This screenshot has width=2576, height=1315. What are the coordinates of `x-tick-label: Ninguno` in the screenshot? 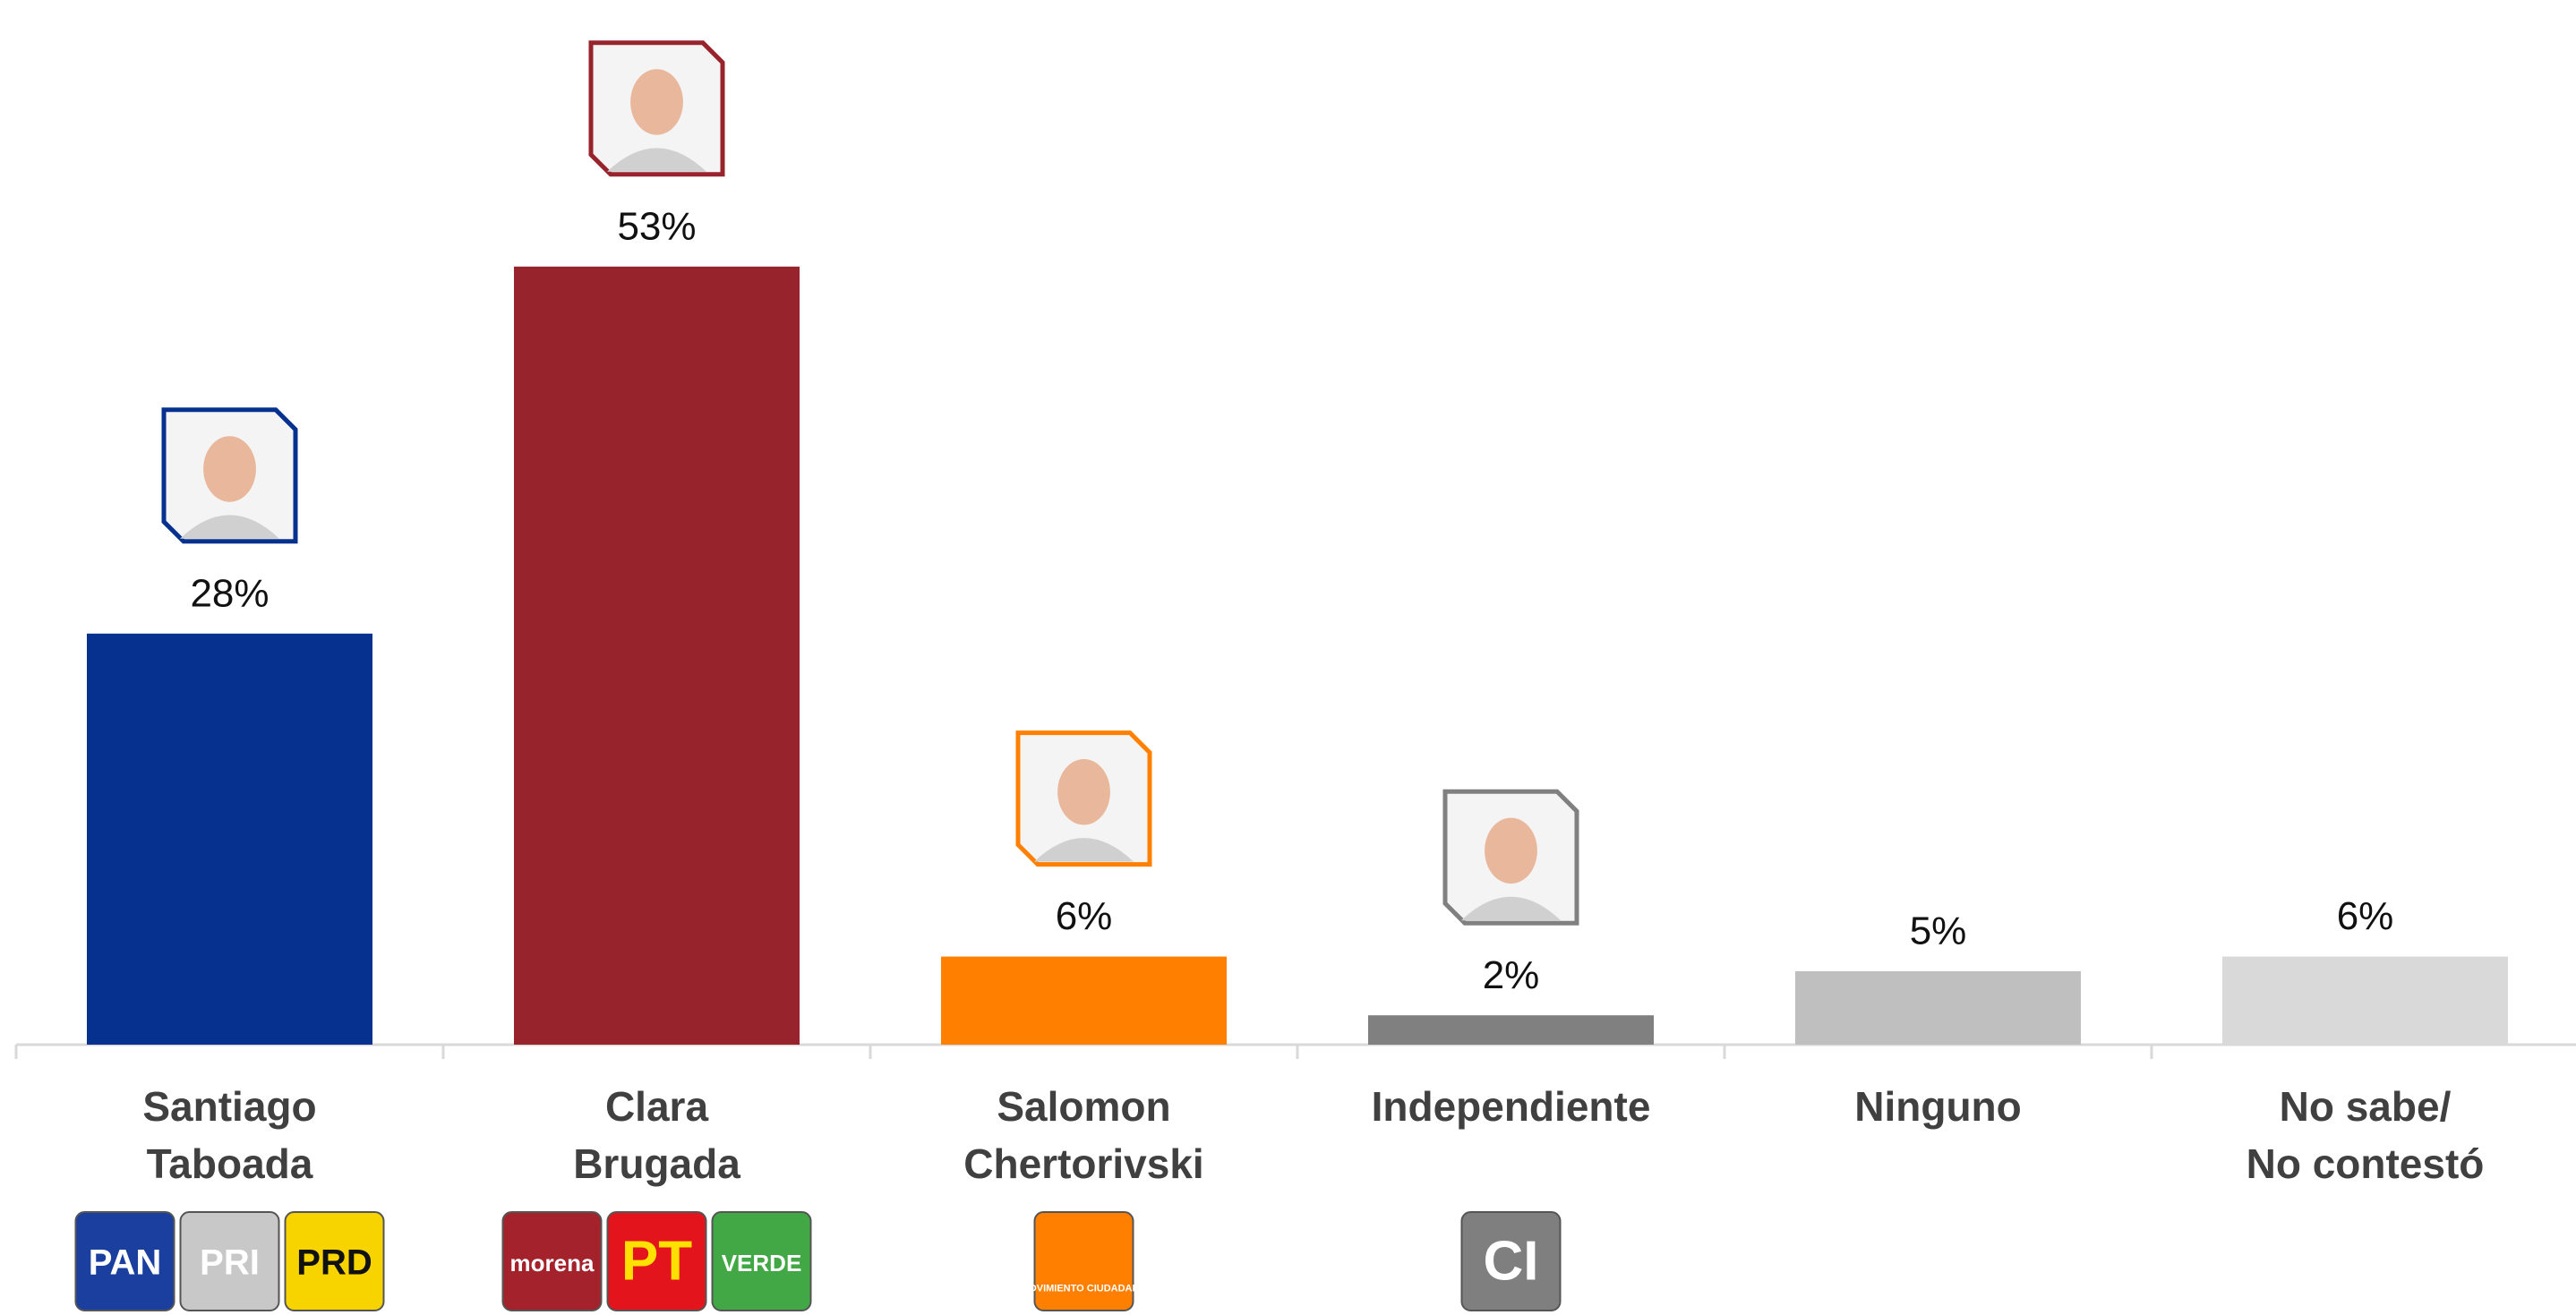 It's located at (1938, 1106).